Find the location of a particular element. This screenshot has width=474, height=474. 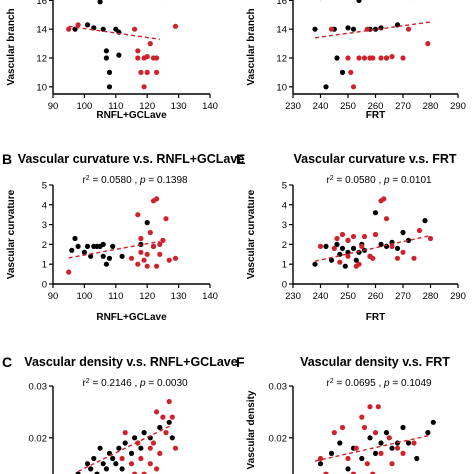

x-tick-label: 290 is located at coordinates (458, 106).